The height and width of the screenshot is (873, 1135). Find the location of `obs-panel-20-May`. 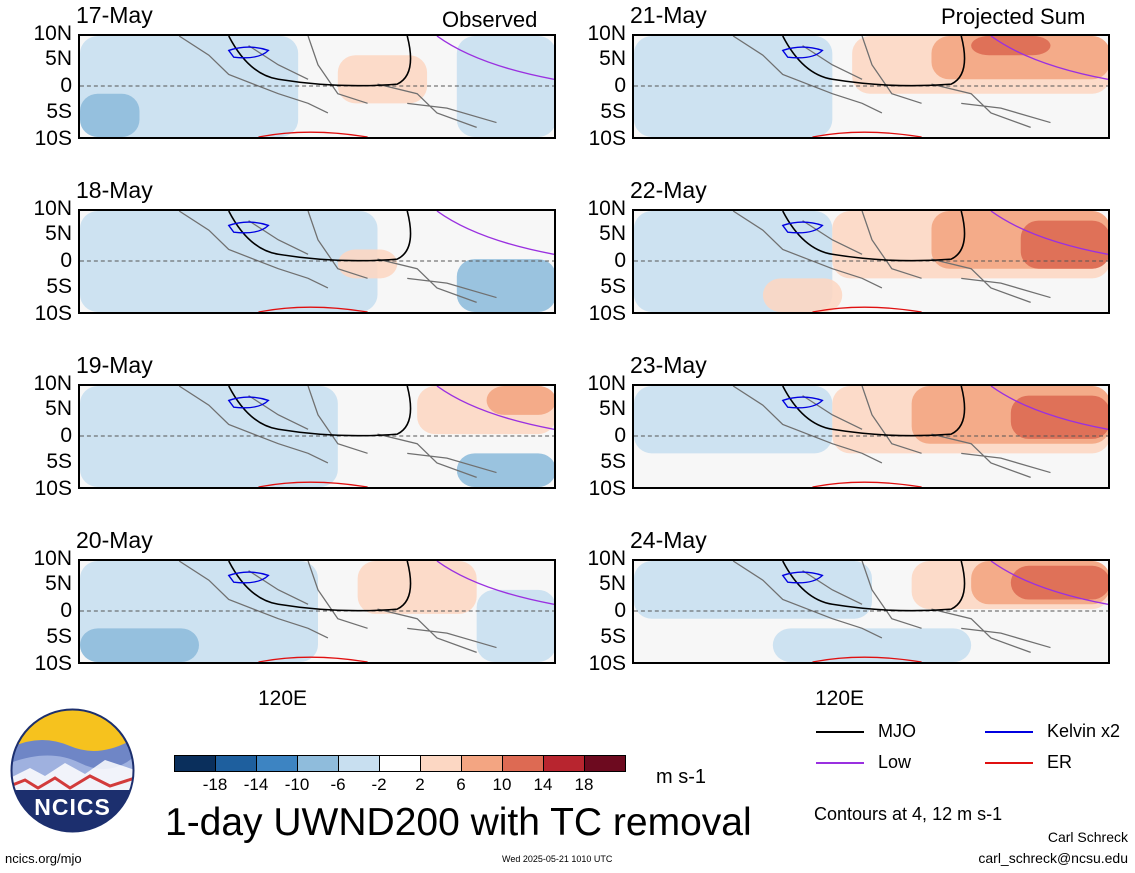

obs-panel-20-May is located at coordinates (317, 611).